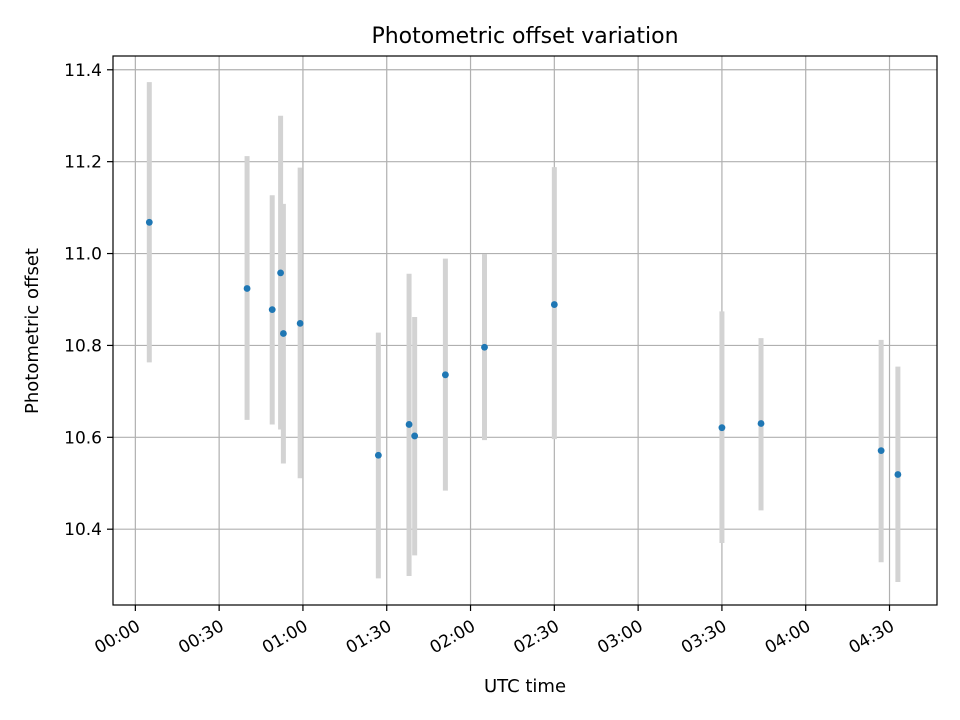  What do you see at coordinates (83, 346) in the screenshot?
I see `y-tick-label: 10.8` at bounding box center [83, 346].